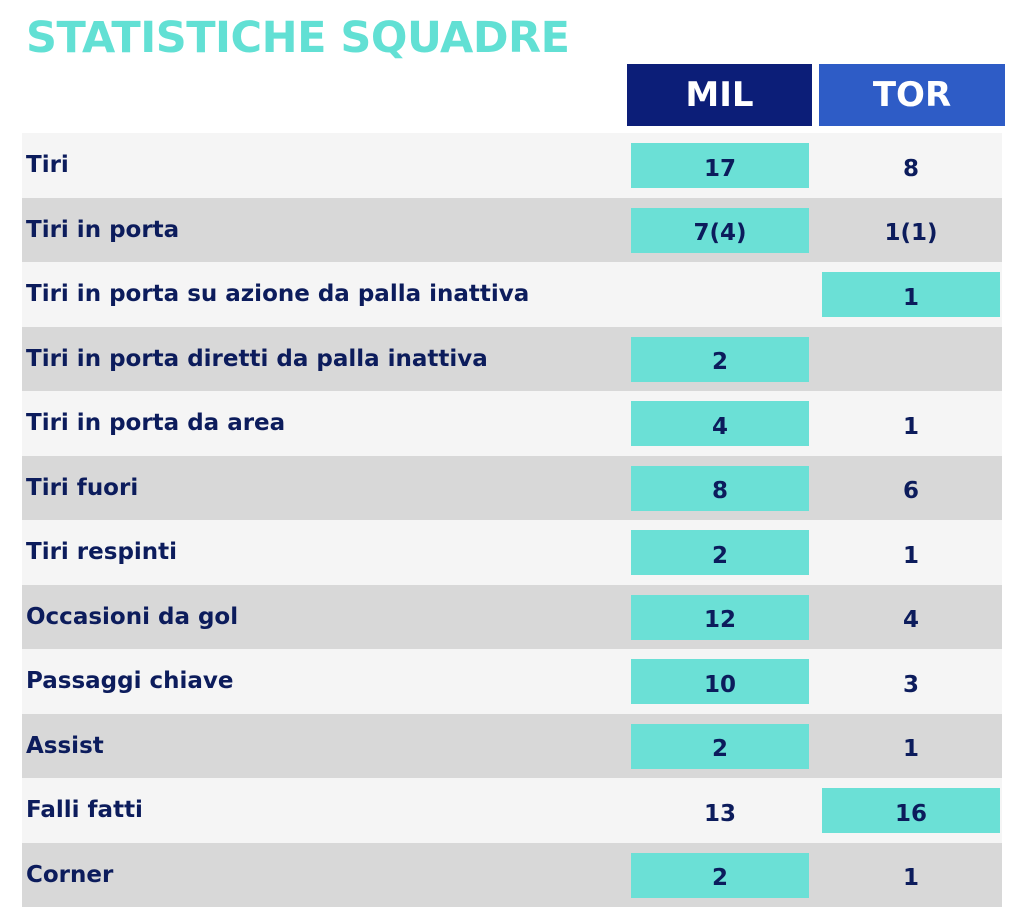 This screenshot has width=1024, height=911. I want to click on stat-label: Assist, so click(65, 745).